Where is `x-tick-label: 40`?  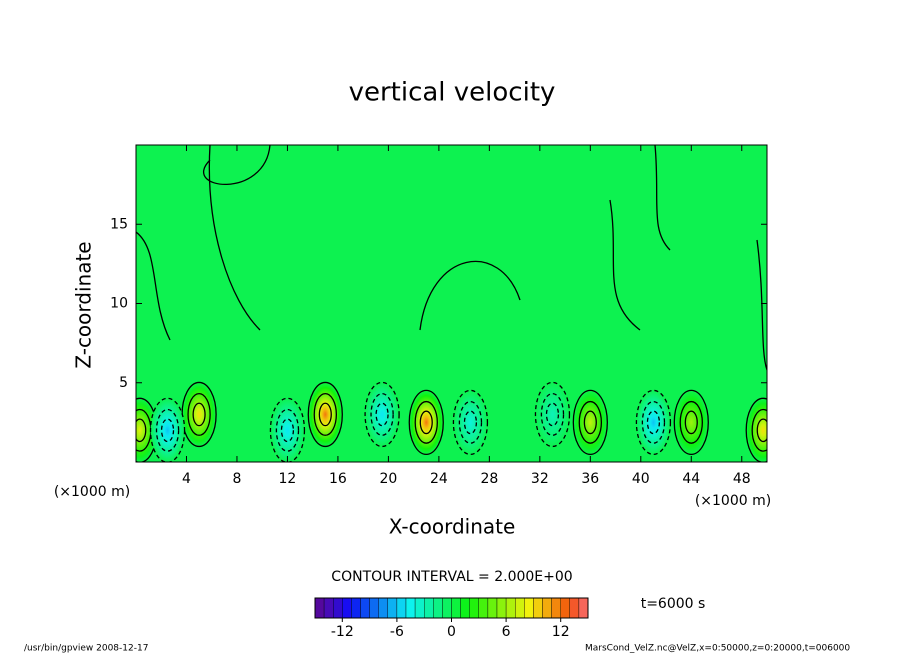
x-tick-label: 40 is located at coordinates (641, 479).